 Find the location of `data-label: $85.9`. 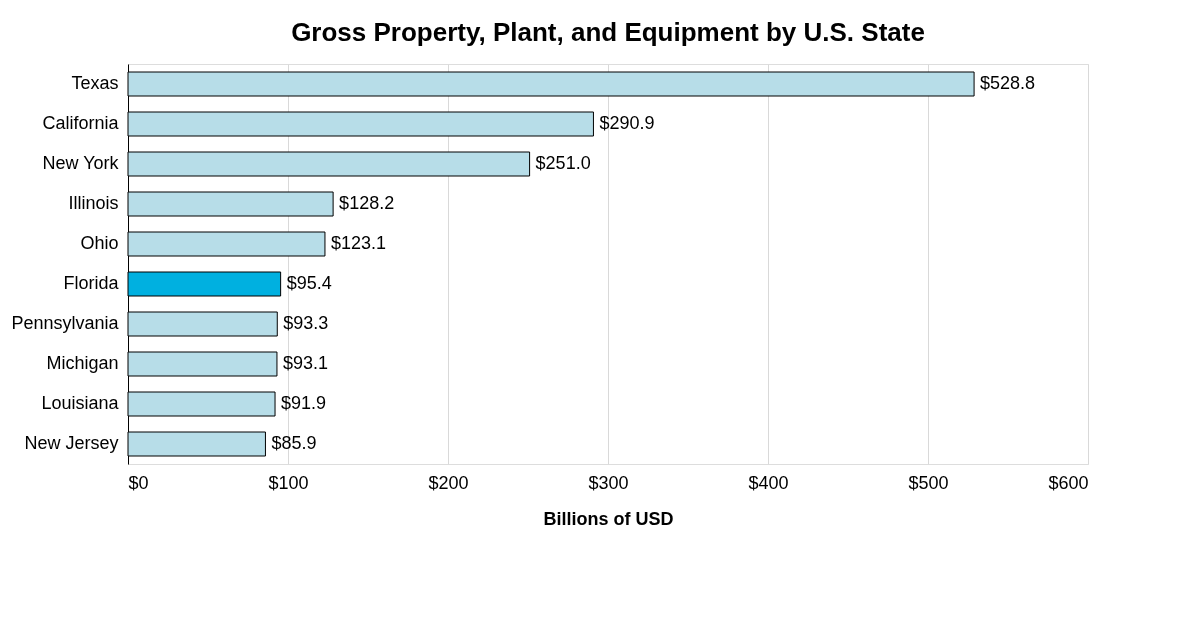

data-label: $85.9 is located at coordinates (294, 443).